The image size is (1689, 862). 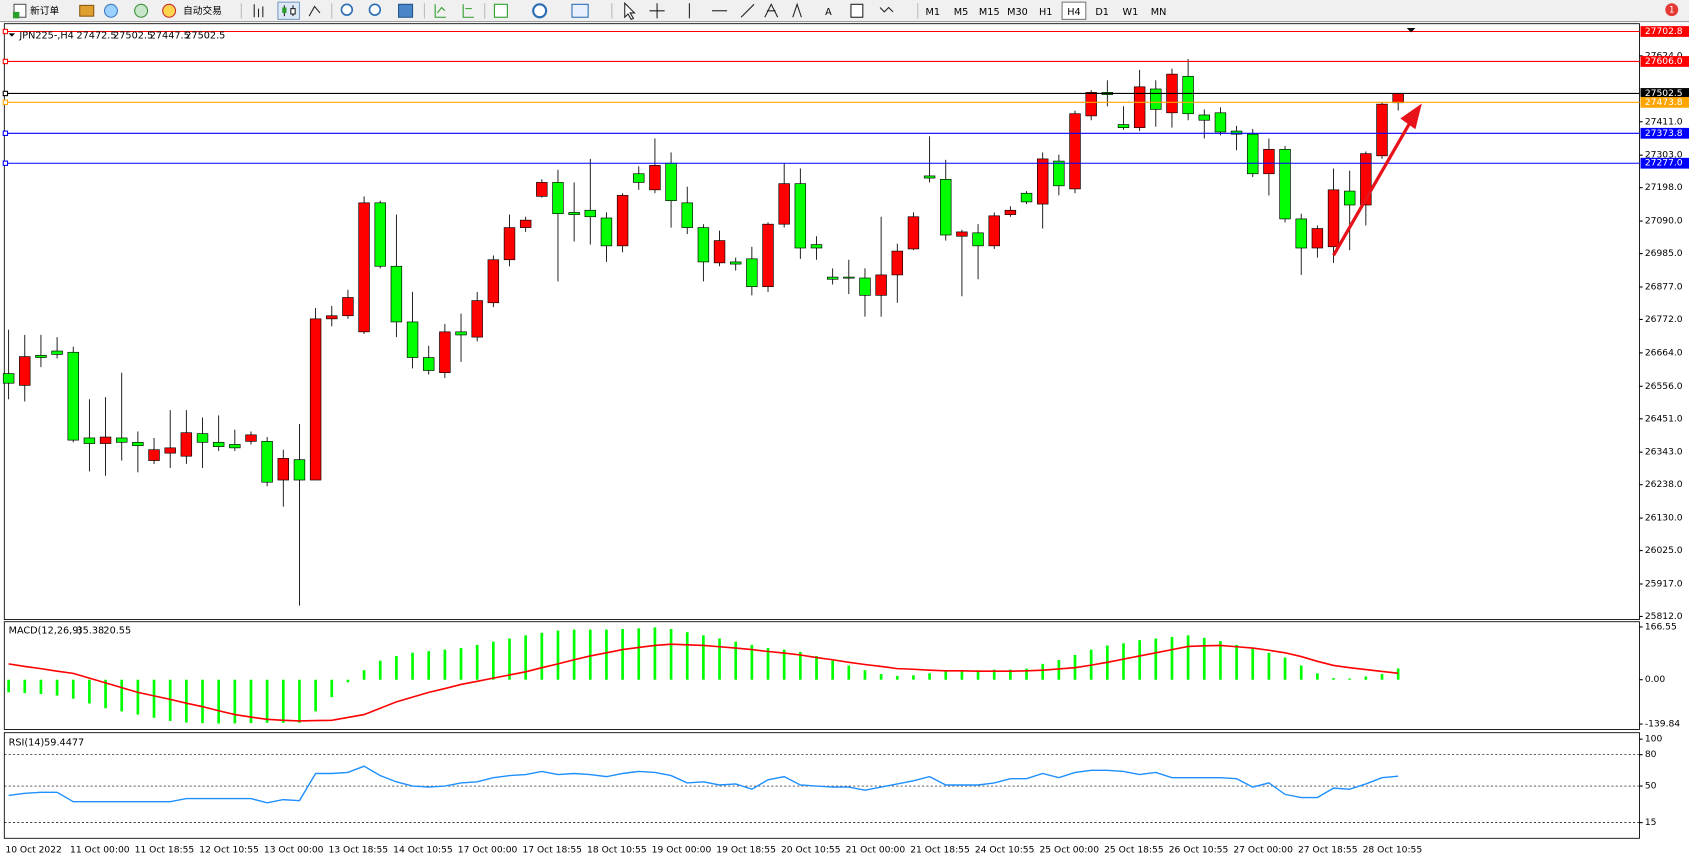 What do you see at coordinates (940, 851) in the screenshot?
I see `x-tick-label: 21 Oct 18:55` at bounding box center [940, 851].